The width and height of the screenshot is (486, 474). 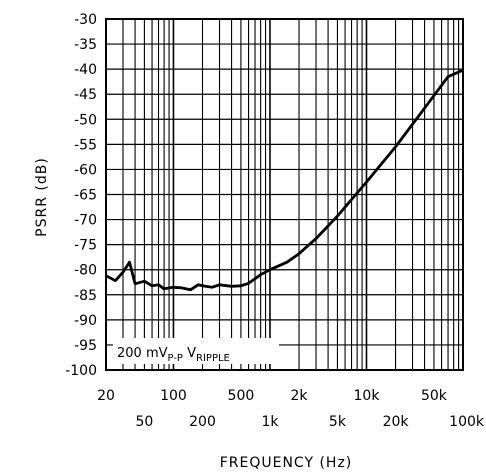 What do you see at coordinates (85, 170) in the screenshot?
I see `y-tick-label: -60` at bounding box center [85, 170].